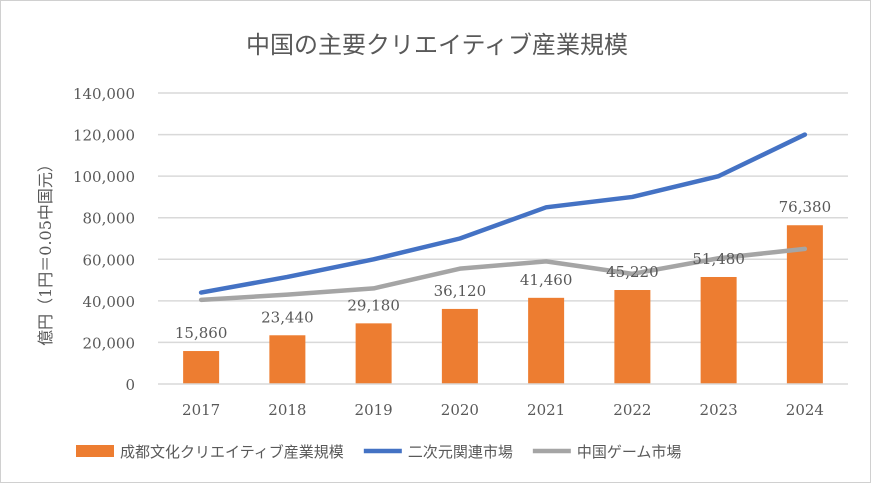 The height and width of the screenshot is (488, 871). Describe the element at coordinates (632, 272) in the screenshot. I see `bar-data-label: 45,220` at that location.